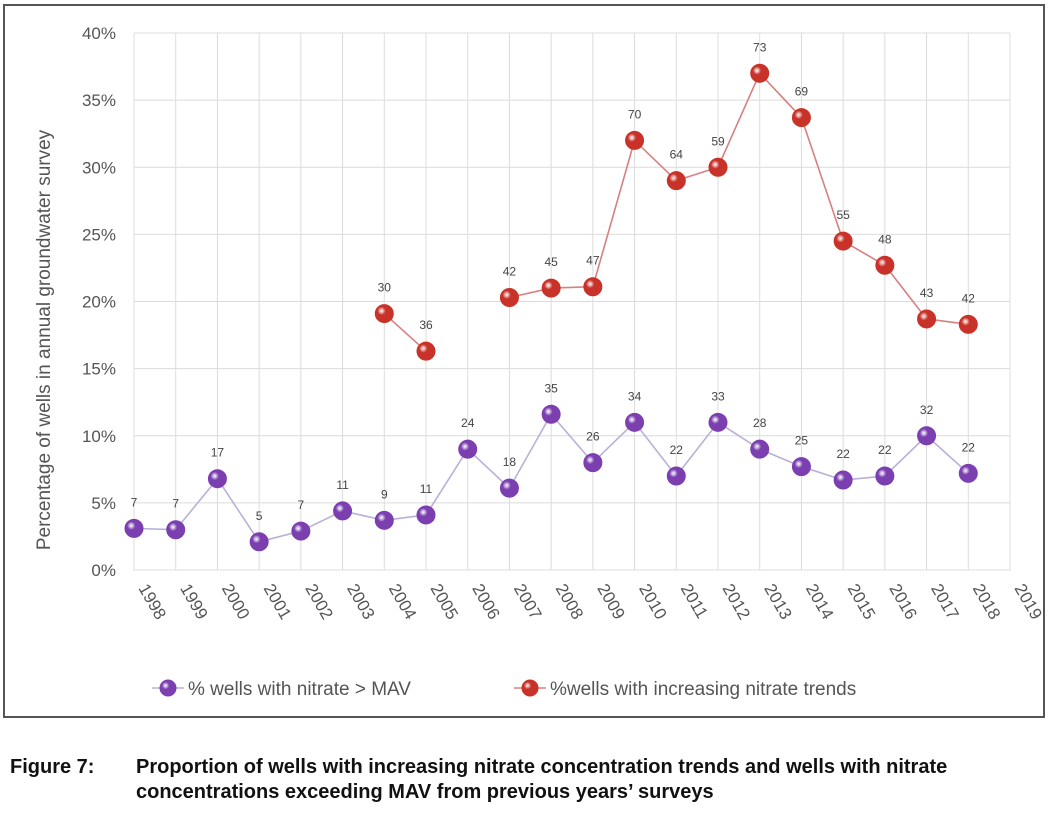 This screenshot has width=1050, height=826. I want to click on data-label: 7, so click(301, 505).